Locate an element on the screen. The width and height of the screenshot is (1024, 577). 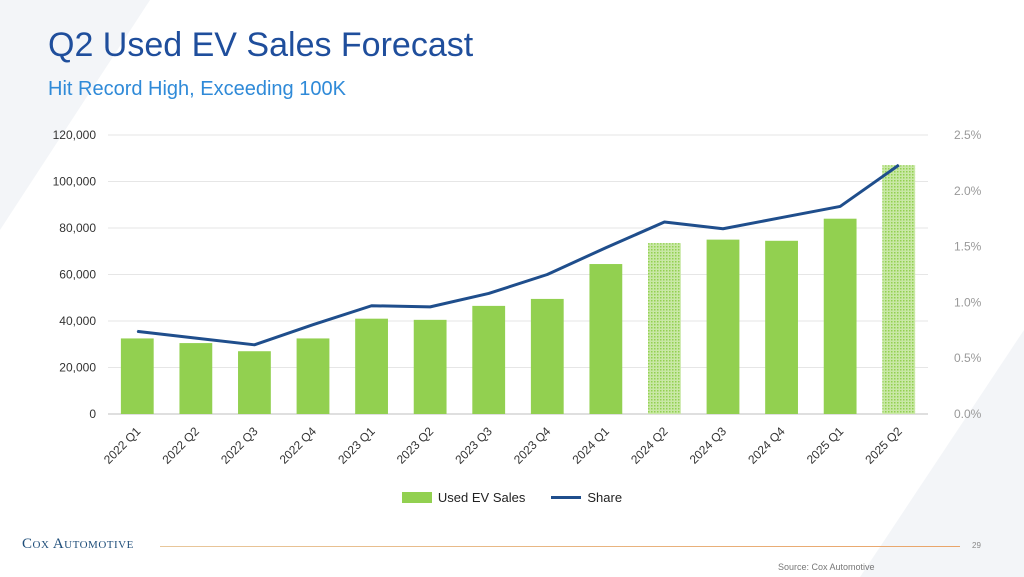
x-tick-label: 2022 Q1 is located at coordinates (122, 445).